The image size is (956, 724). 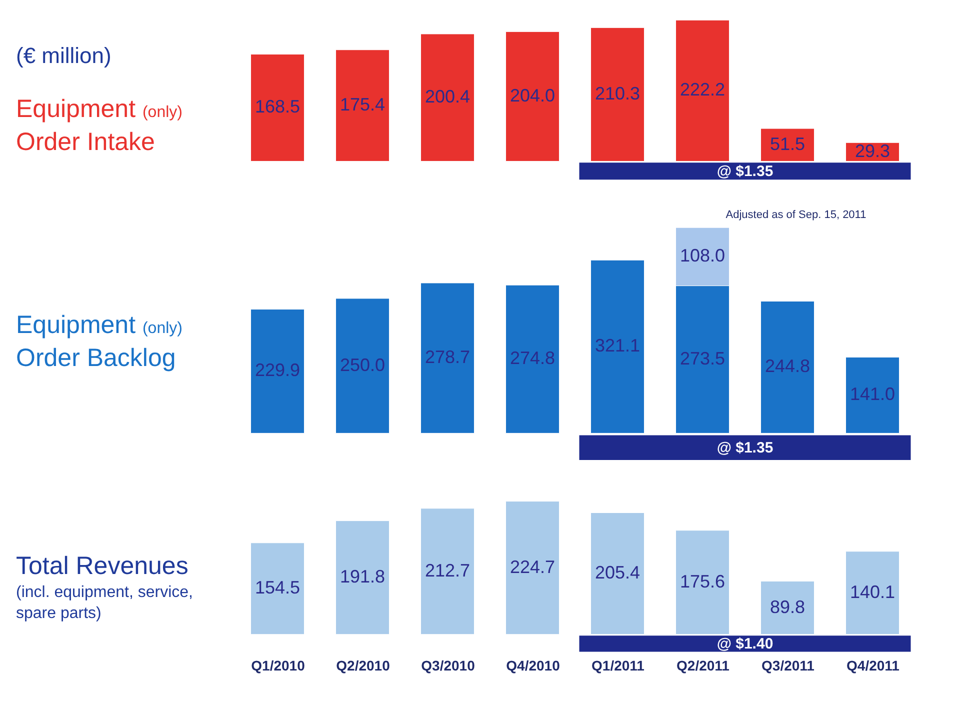 I want to click on data-label: 200.4, so click(x=447, y=96).